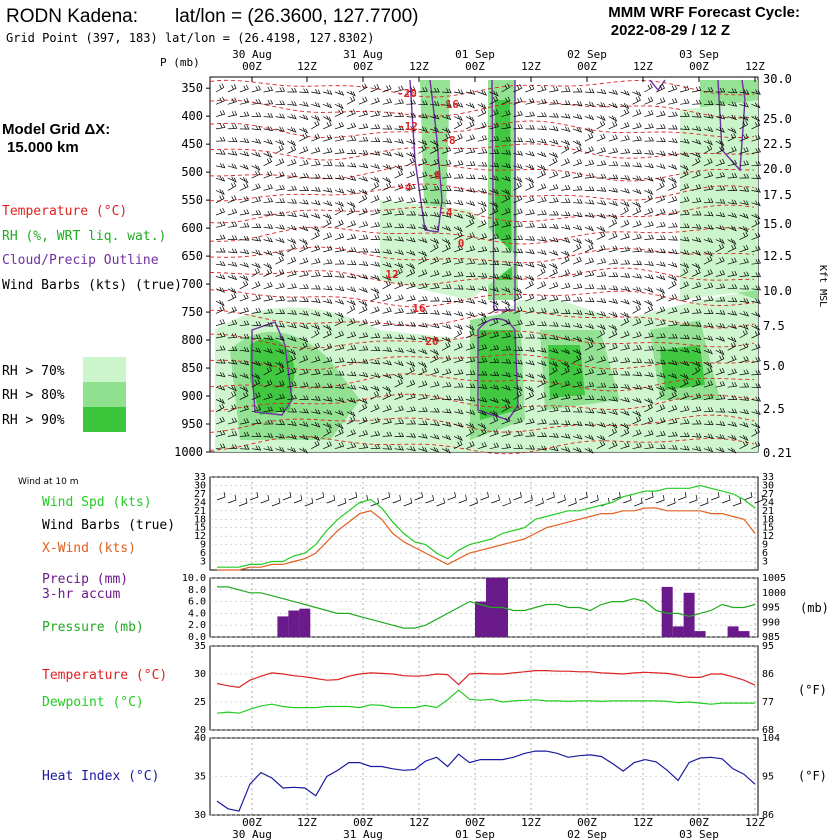 The width and height of the screenshot is (840, 840). What do you see at coordinates (768, 730) in the screenshot?
I see `temp-ytick-right: 68` at bounding box center [768, 730].